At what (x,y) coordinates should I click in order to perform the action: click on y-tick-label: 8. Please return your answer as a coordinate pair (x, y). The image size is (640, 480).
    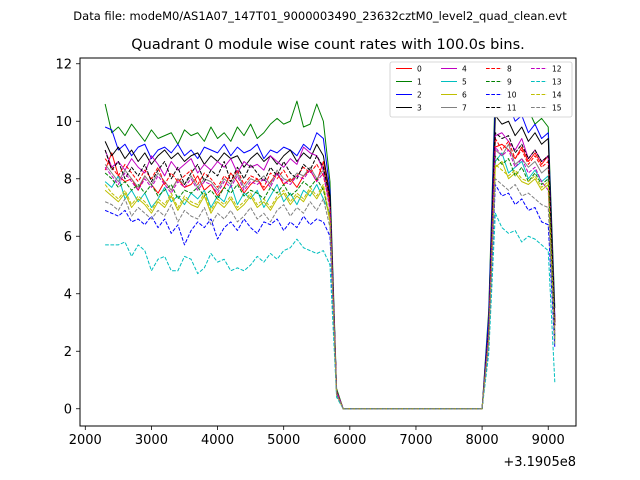
    Looking at the image, I should click on (68, 179).